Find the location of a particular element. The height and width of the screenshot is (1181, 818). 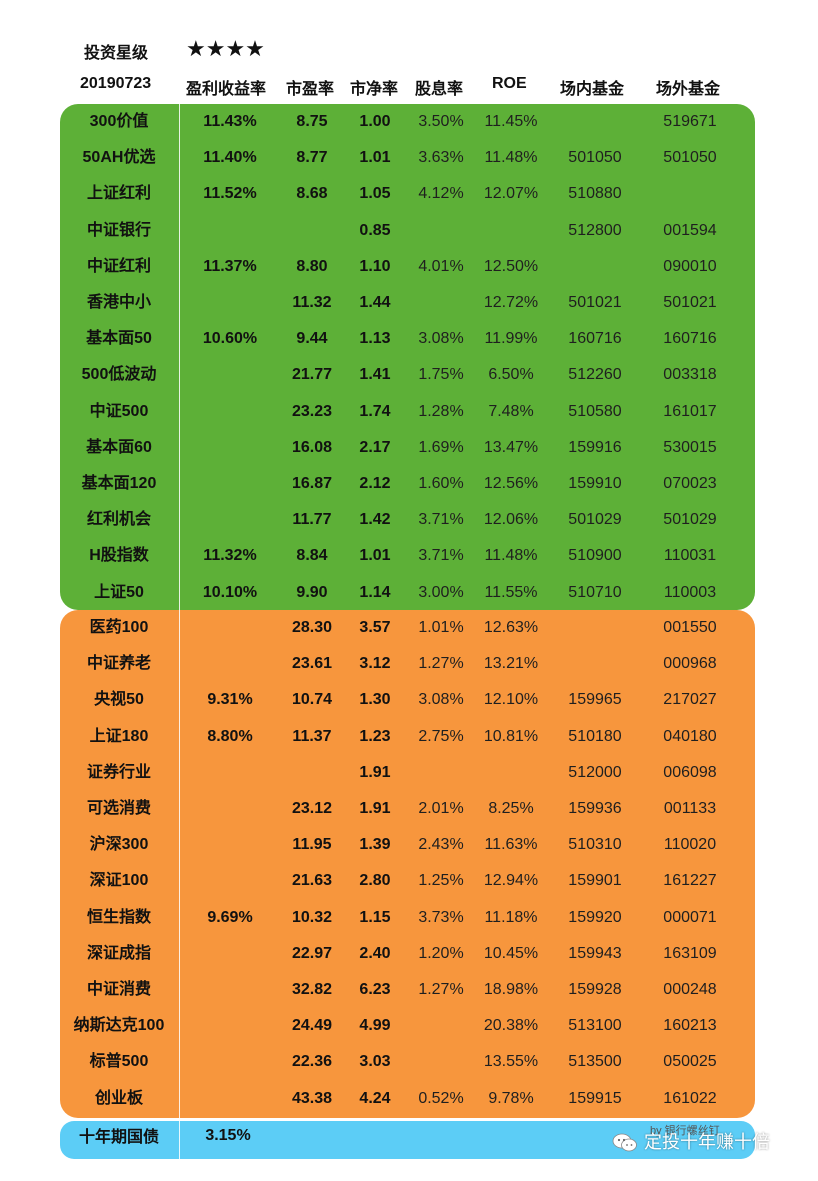

col-header-pb: 市净率 is located at coordinates (374, 89).